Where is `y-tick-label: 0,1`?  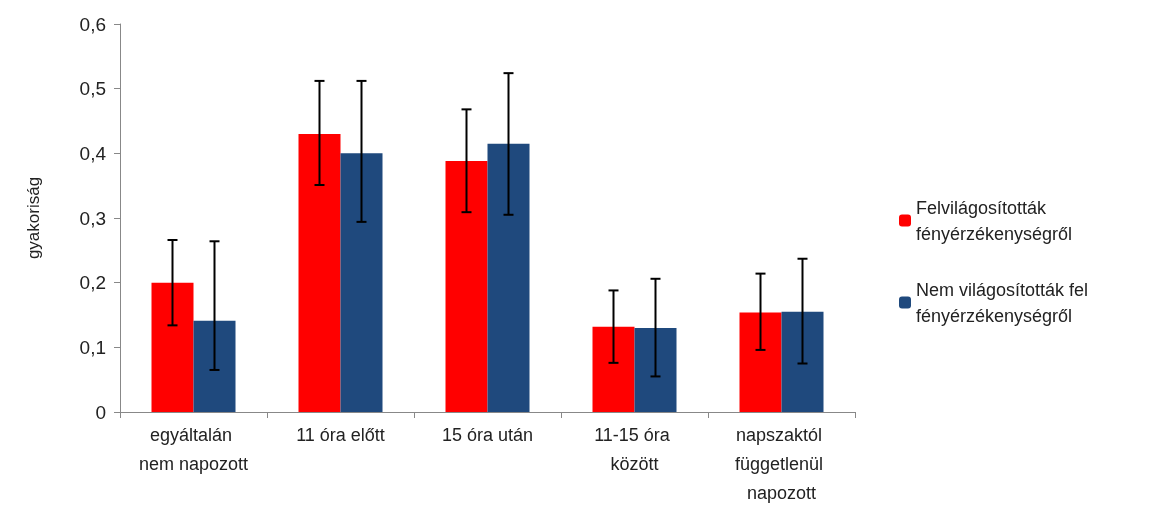
y-tick-label: 0,1 is located at coordinates (92, 347).